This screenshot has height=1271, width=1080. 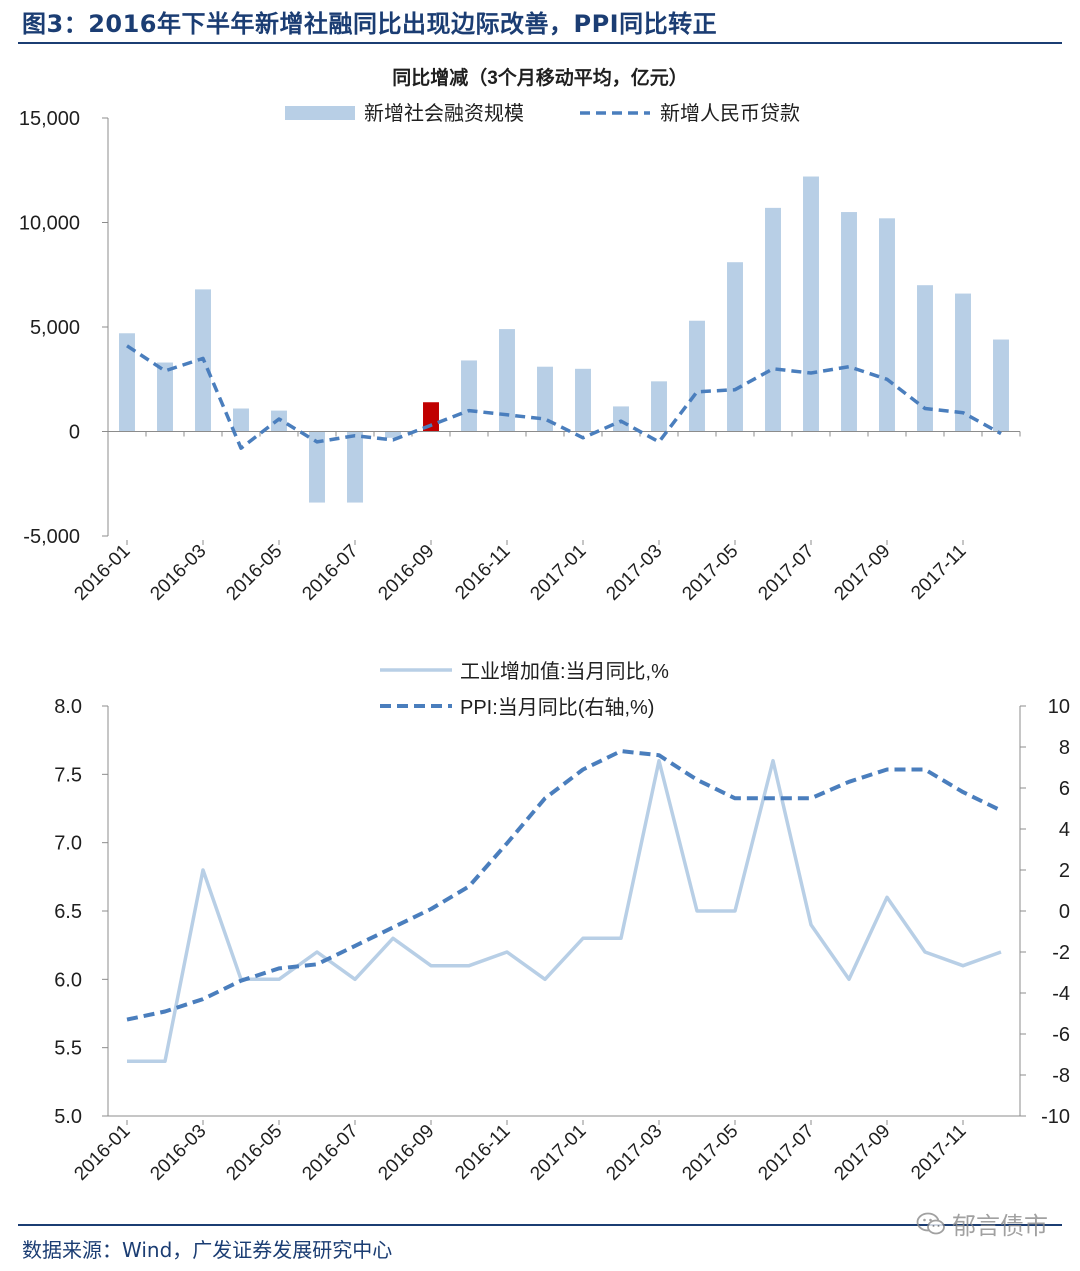 I want to click on y-tick-label: 10,000, so click(x=49, y=224).